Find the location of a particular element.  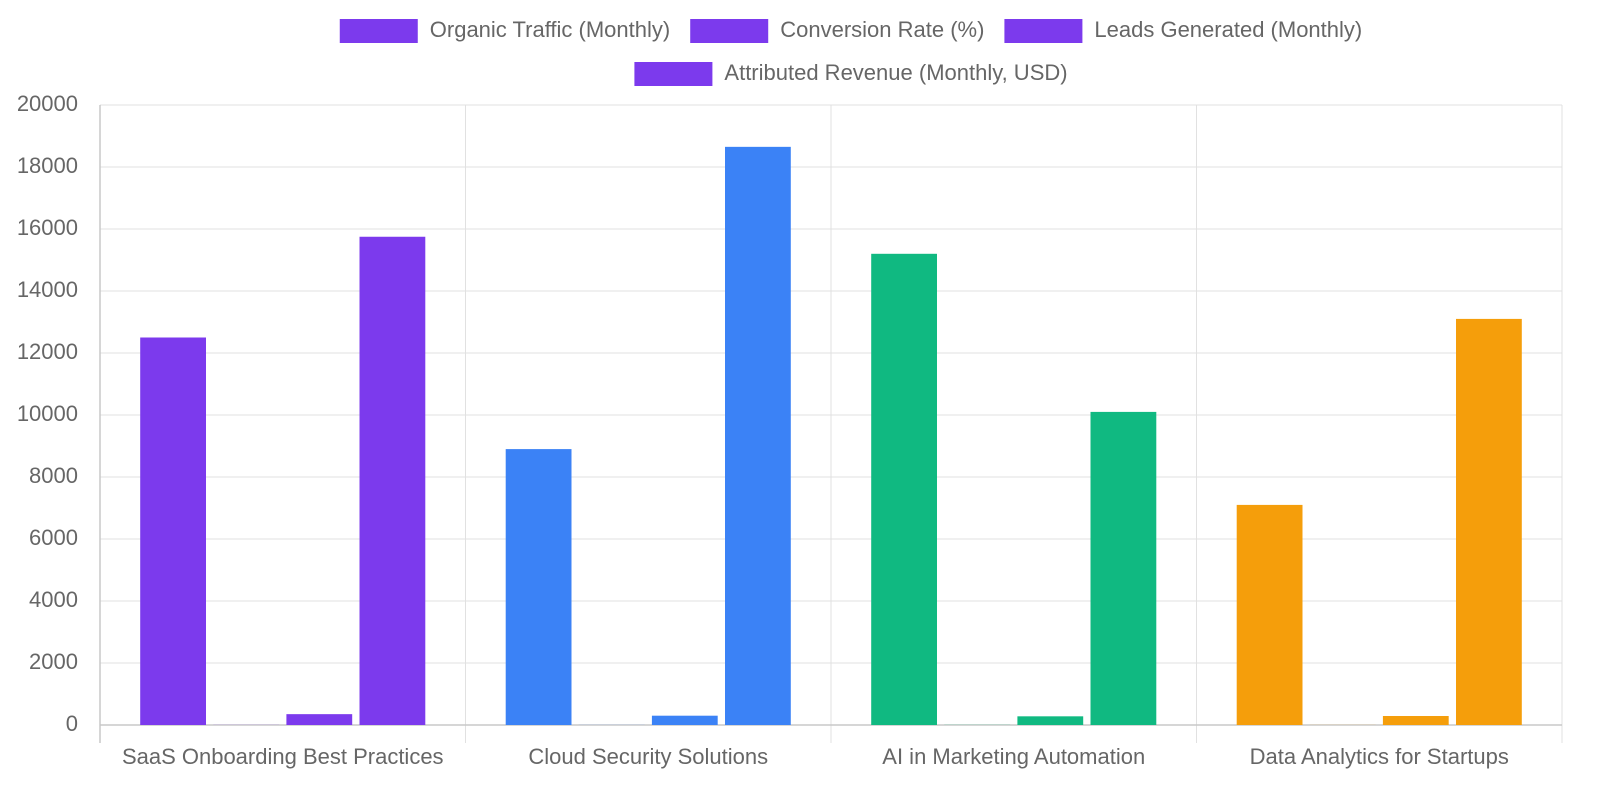

y-tick-label: 14000 is located at coordinates (47, 289).